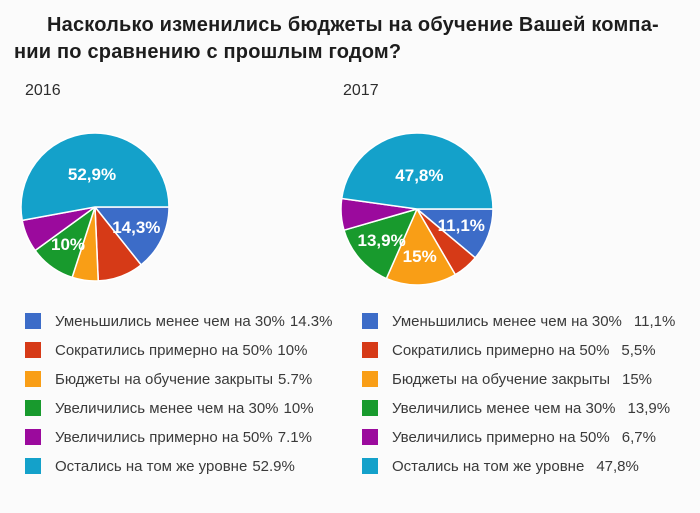 This screenshot has width=700, height=513. I want to click on legend-item: Увеличились примерно на 50% 7.1%, so click(178, 437).